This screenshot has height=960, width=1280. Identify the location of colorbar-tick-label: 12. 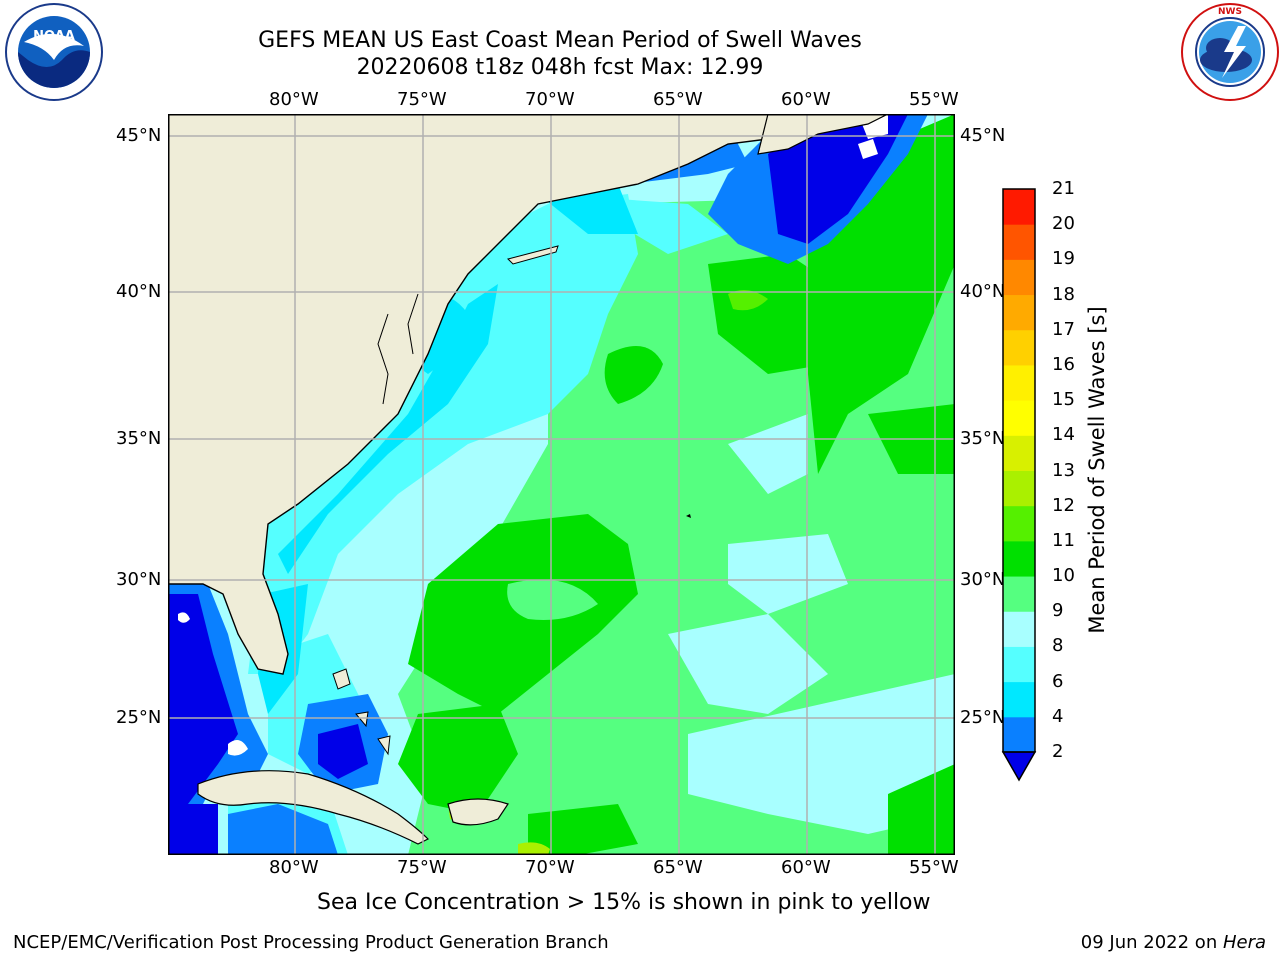
(1063, 505).